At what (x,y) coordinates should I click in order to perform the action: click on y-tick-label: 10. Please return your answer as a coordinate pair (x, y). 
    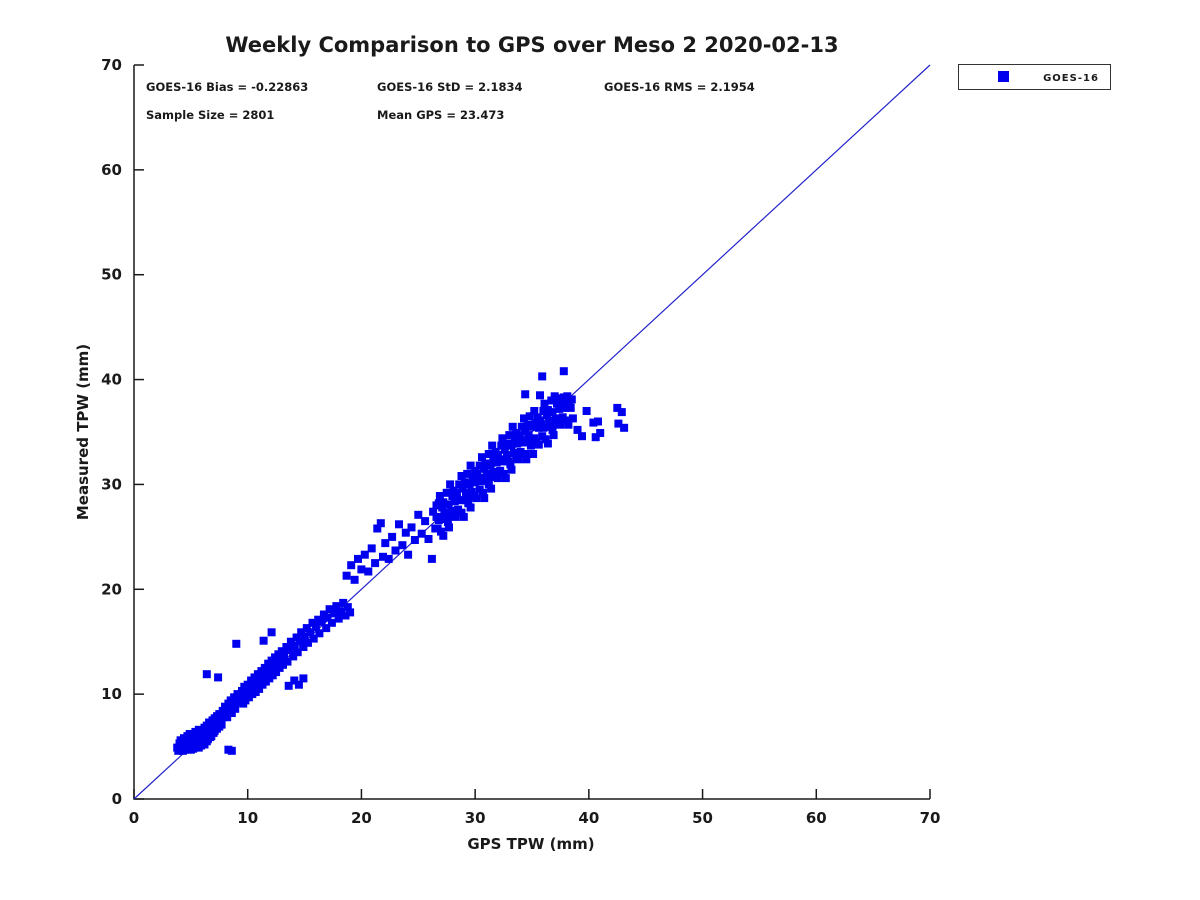
    Looking at the image, I should click on (111, 694).